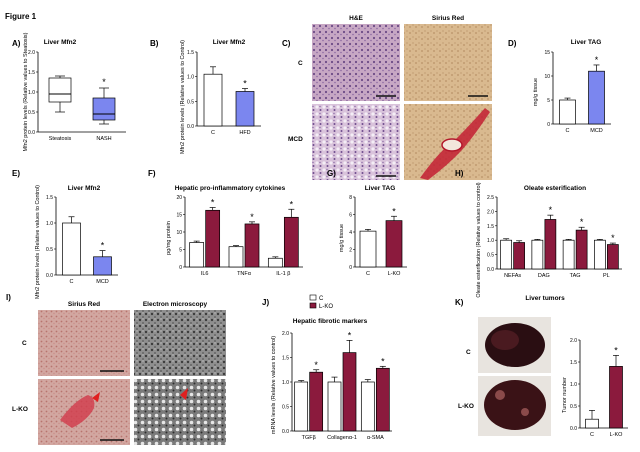 The image size is (640, 452). Describe the element at coordinates (599, 388) in the screenshot. I see `panel-k-chart: 0.0 0.5 1.0 1.5 2.0 C L-KO *` at that location.